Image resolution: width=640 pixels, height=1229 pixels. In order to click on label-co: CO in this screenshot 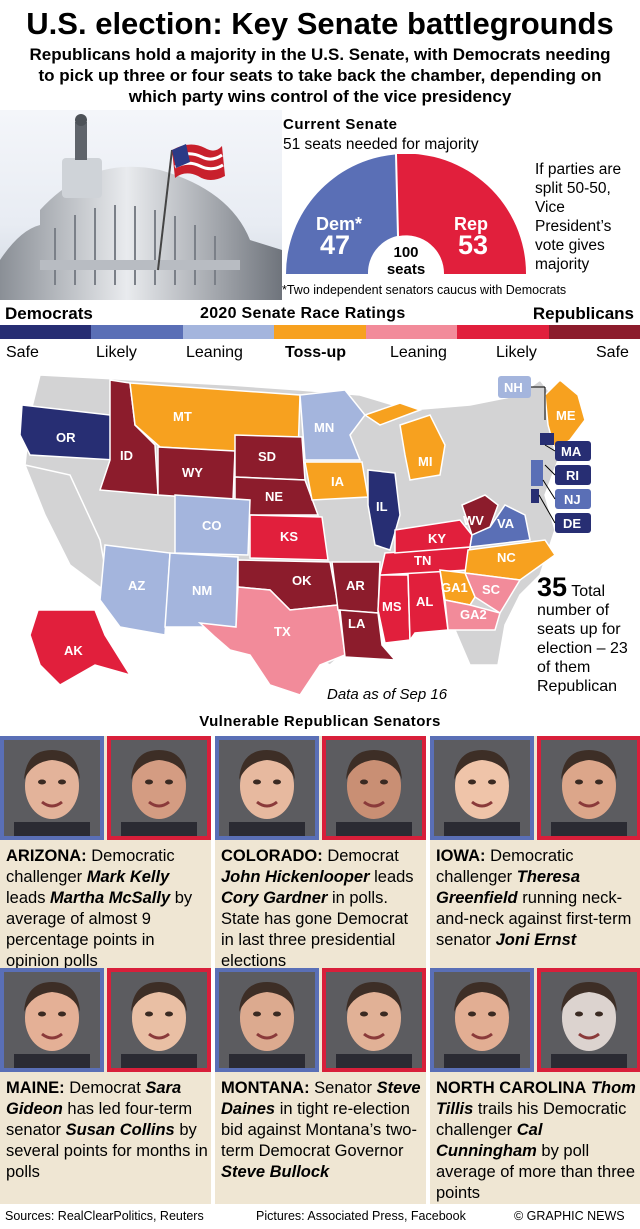, I will do `click(212, 525)`.